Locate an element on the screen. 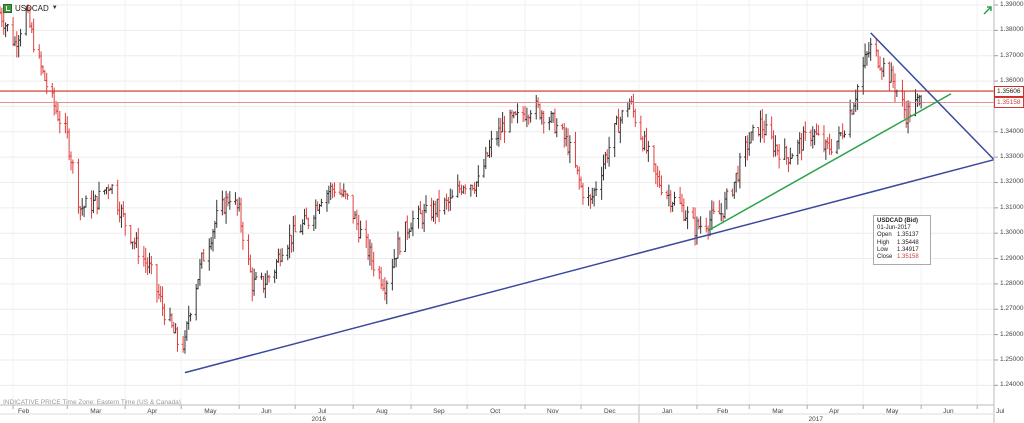 This screenshot has width=1024, height=423. month-label: Jan is located at coordinates (667, 411).